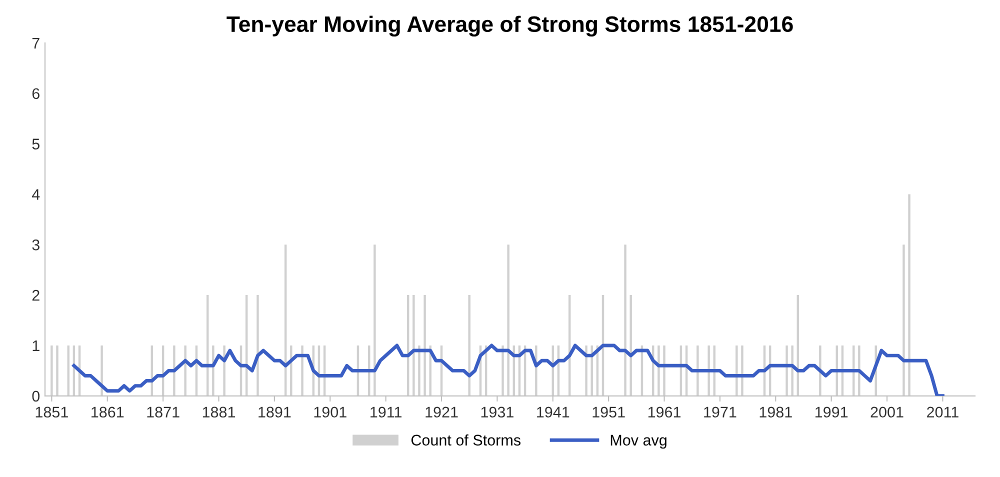 The height and width of the screenshot is (477, 1000). Describe the element at coordinates (330, 412) in the screenshot. I see `x-tick-label: 1901` at that location.